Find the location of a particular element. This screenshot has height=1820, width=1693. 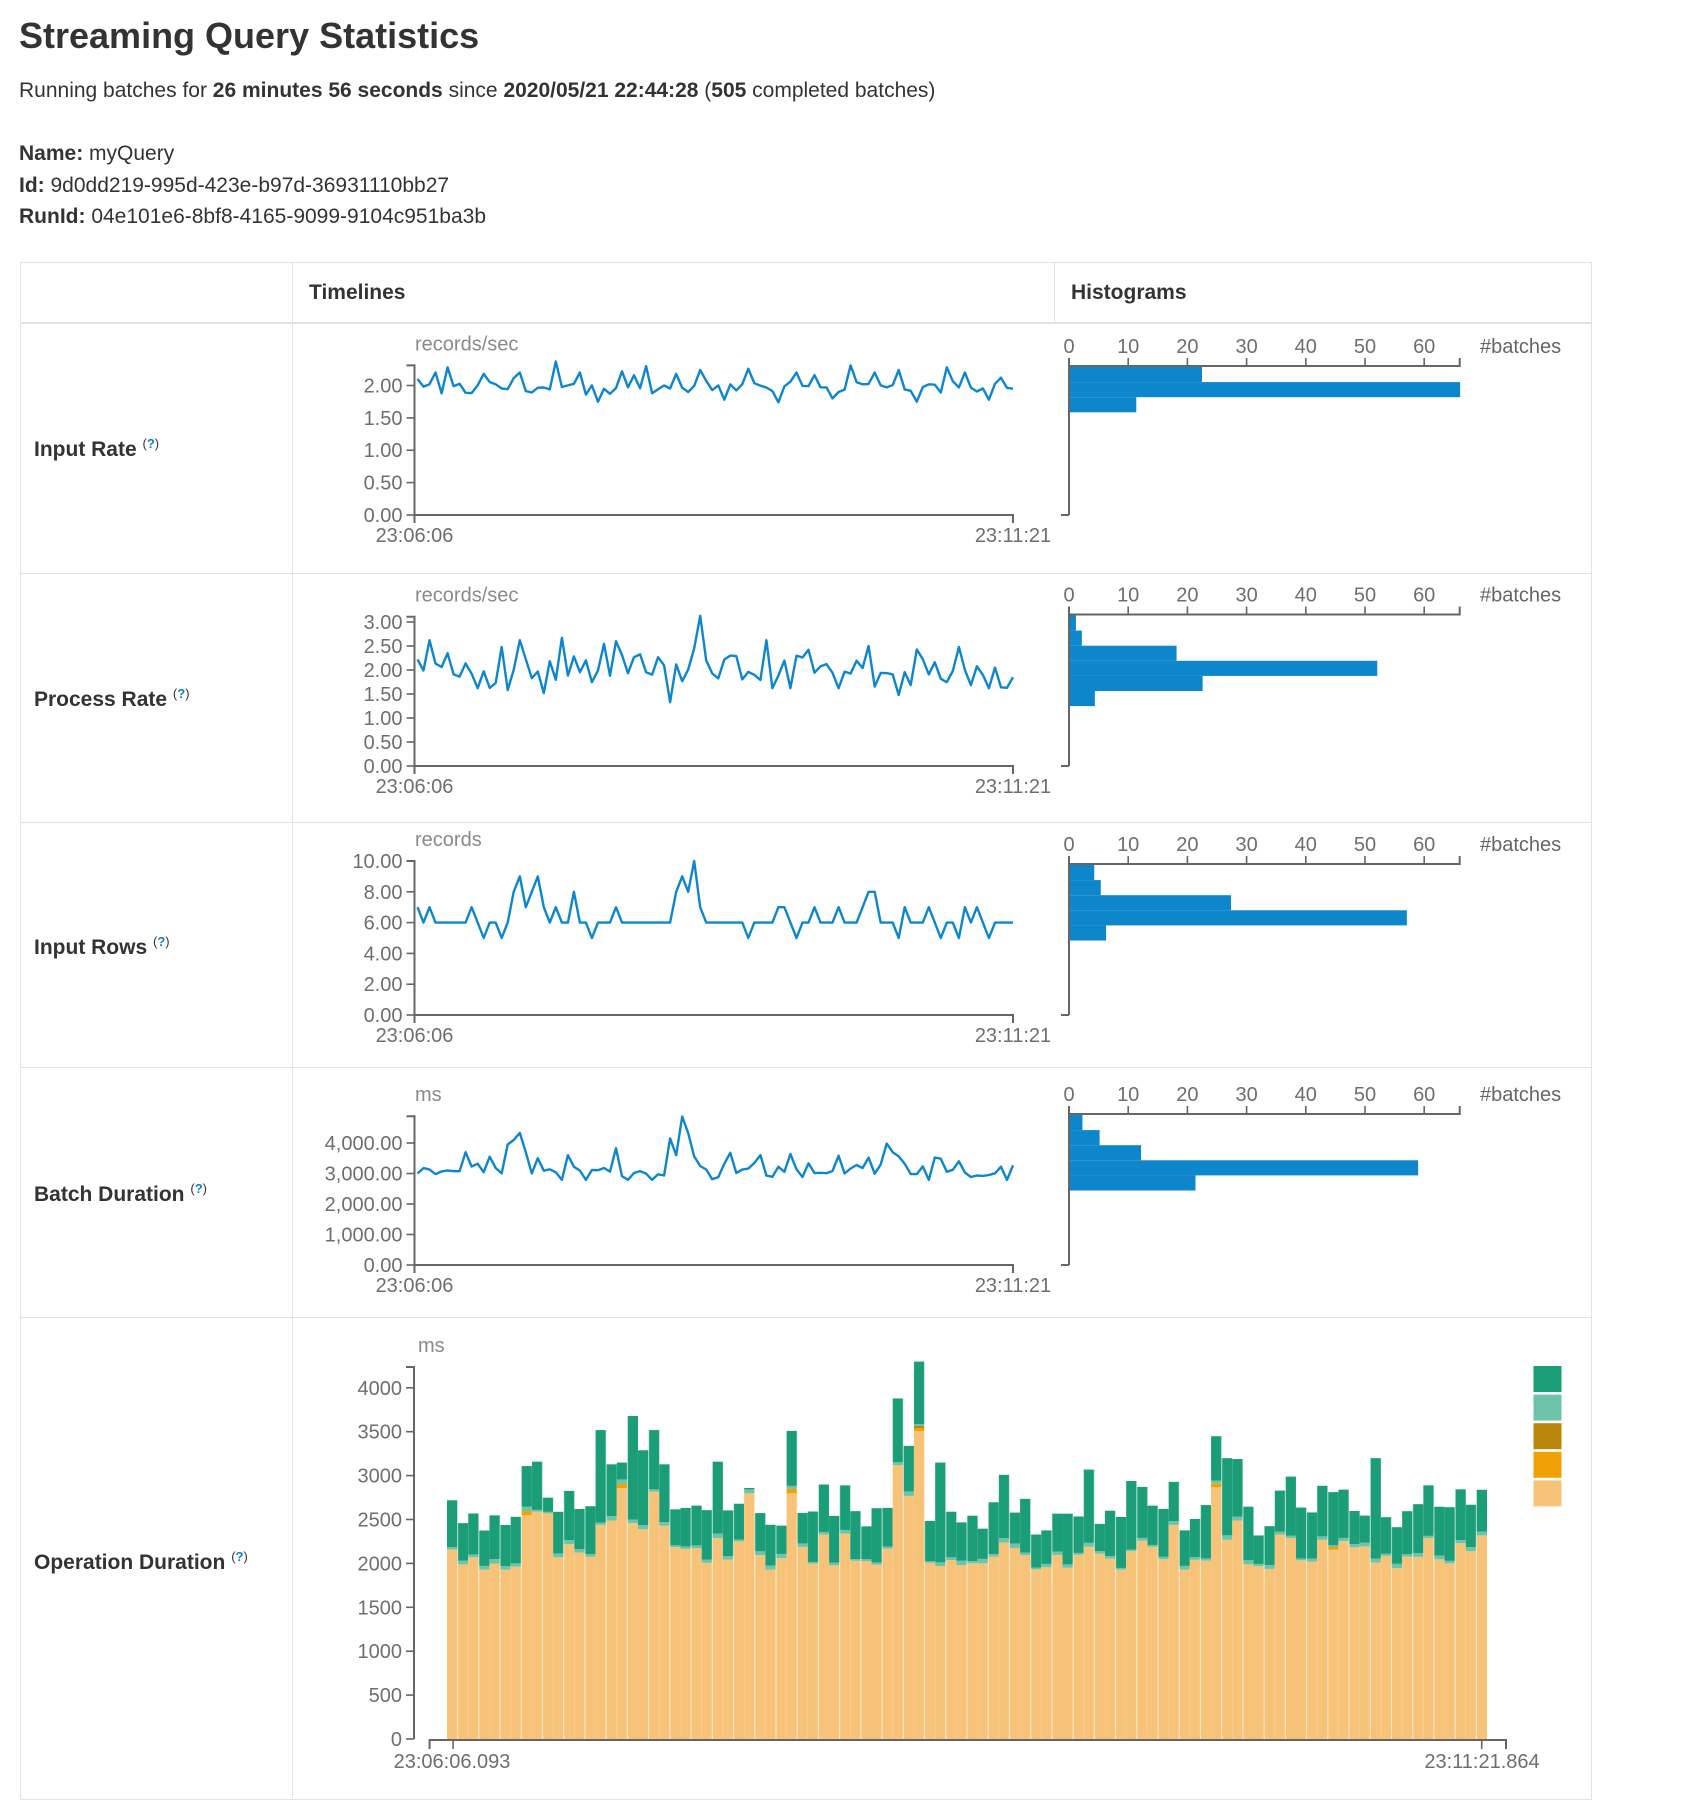

svg-text: 2500 is located at coordinates (380, 1521).